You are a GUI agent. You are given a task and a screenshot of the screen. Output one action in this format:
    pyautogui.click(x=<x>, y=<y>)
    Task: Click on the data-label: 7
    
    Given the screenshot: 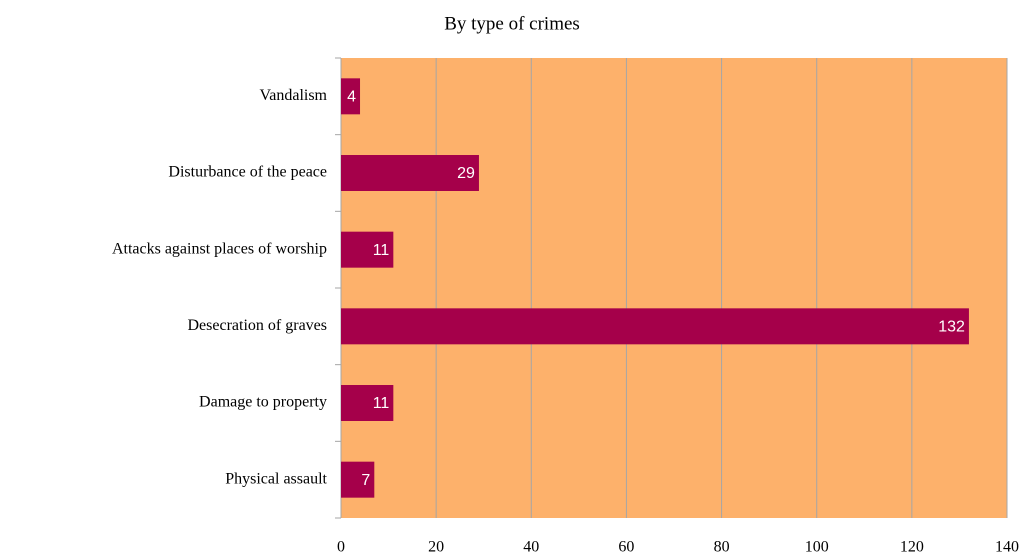 What is the action you would take?
    pyautogui.click(x=365, y=480)
    